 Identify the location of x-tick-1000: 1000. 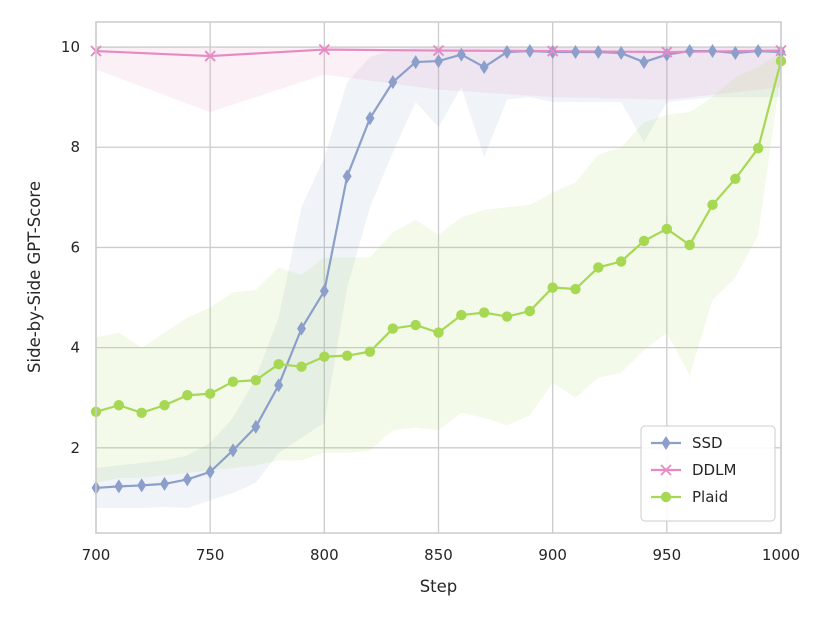
(781, 555).